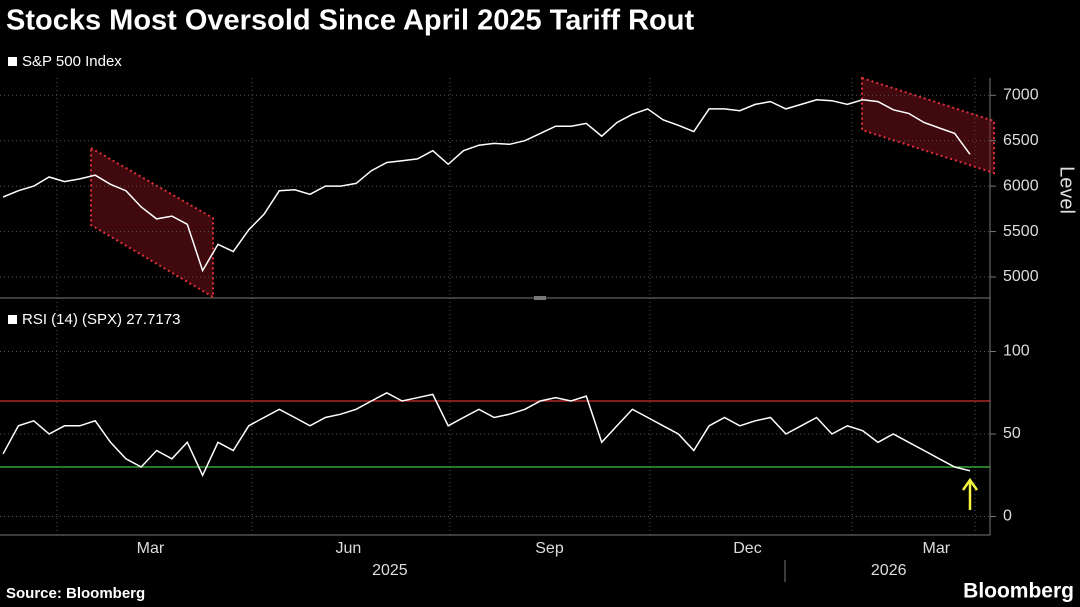  Describe the element at coordinates (889, 570) in the screenshot. I see `year-label: 2026` at that location.